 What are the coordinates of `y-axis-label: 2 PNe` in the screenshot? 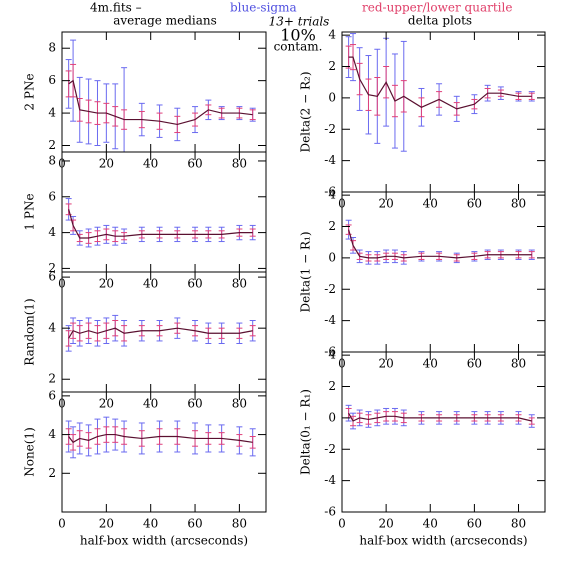 It's located at (30, 91).